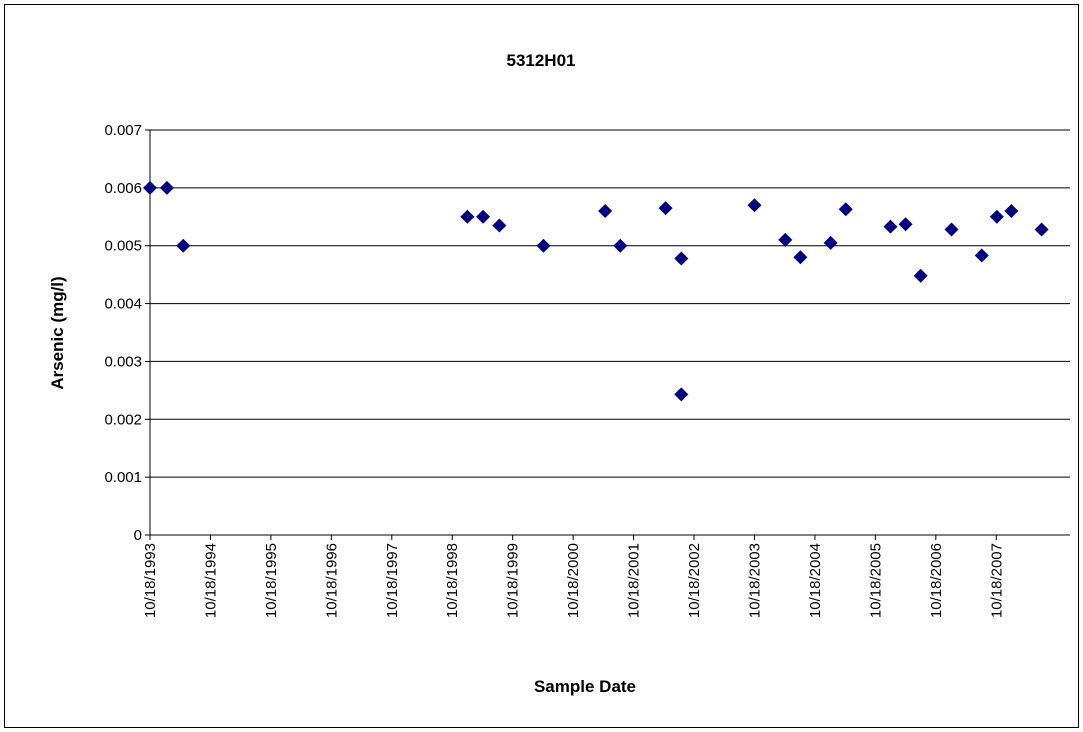 The width and height of the screenshot is (1083, 732). Describe the element at coordinates (392, 580) in the screenshot. I see `x-tick-label: 10/18/1997` at that location.